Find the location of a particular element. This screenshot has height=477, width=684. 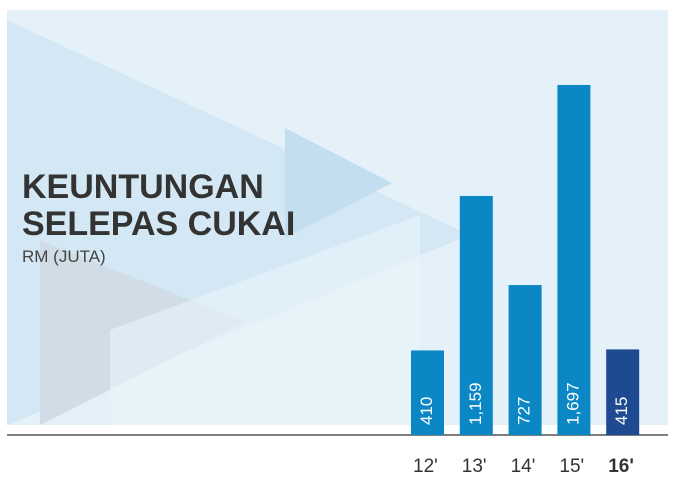

value-label: 1,697 is located at coordinates (572, 403).